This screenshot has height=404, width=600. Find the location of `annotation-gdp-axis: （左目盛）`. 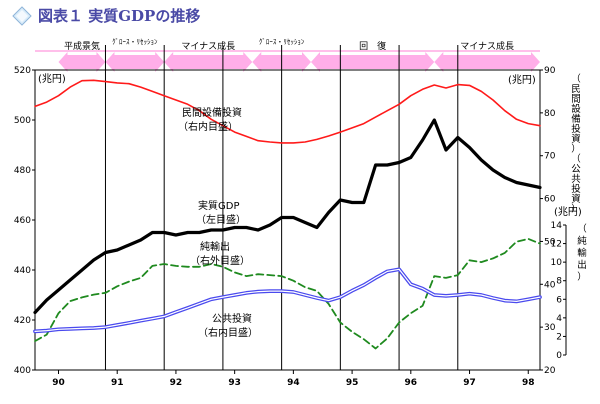

annotation-gdp-axis: （左目盛） is located at coordinates (221, 219).